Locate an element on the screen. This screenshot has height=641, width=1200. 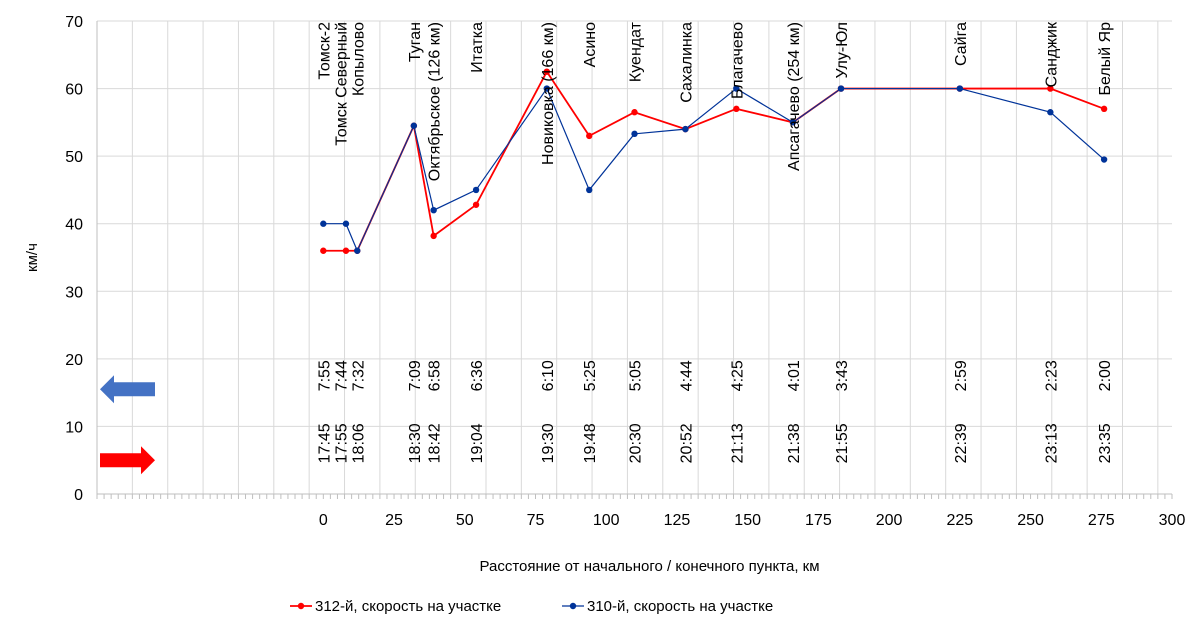
y-tick-label: 0 is located at coordinates (78, 495).